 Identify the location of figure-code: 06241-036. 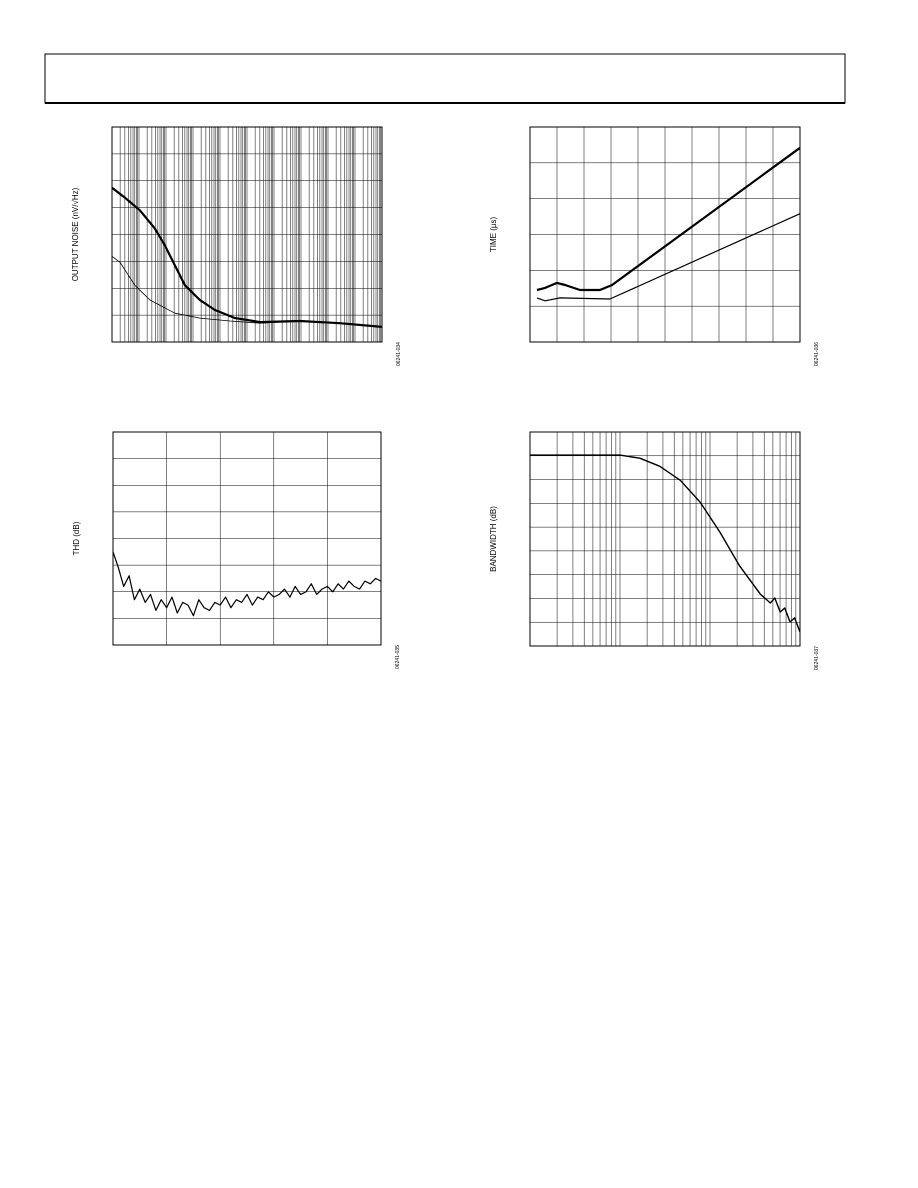
(817, 354).